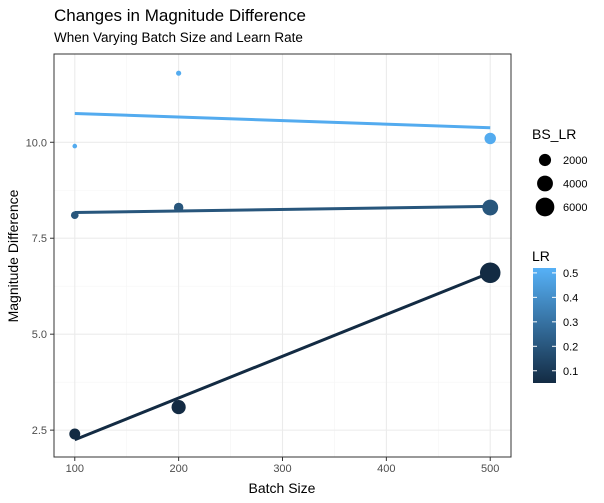  Describe the element at coordinates (75, 469) in the screenshot. I see `x-tick-label: 100` at that location.